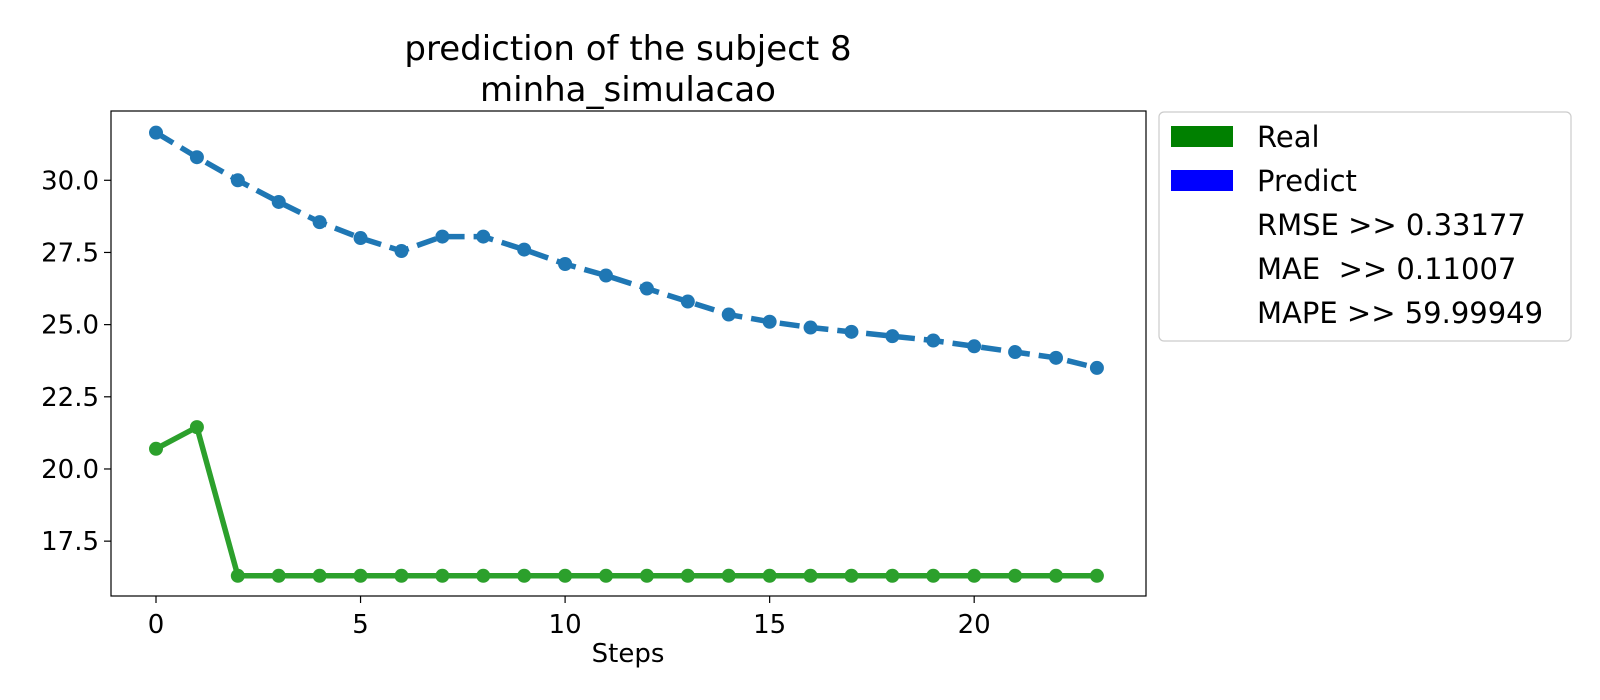  Describe the element at coordinates (565, 625) in the screenshot. I see `x-tick-label: 10` at that location.